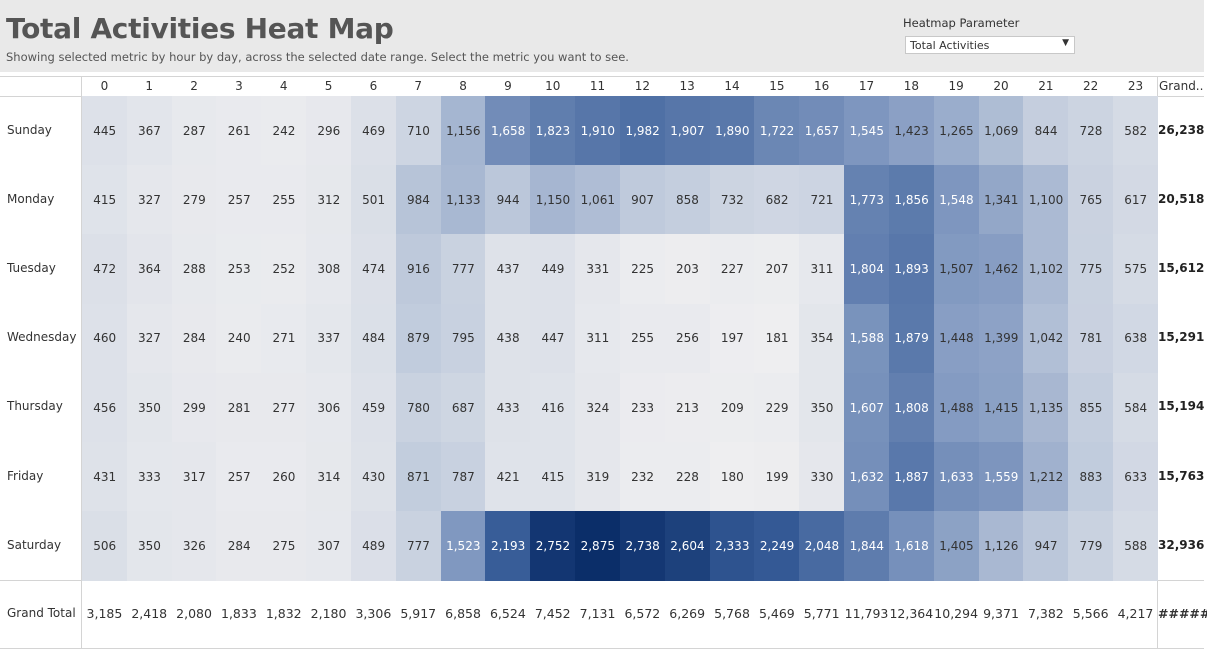 The image size is (1207, 654). Describe the element at coordinates (1046, 200) in the screenshot. I see `heatmap-cell: 1,100` at that location.